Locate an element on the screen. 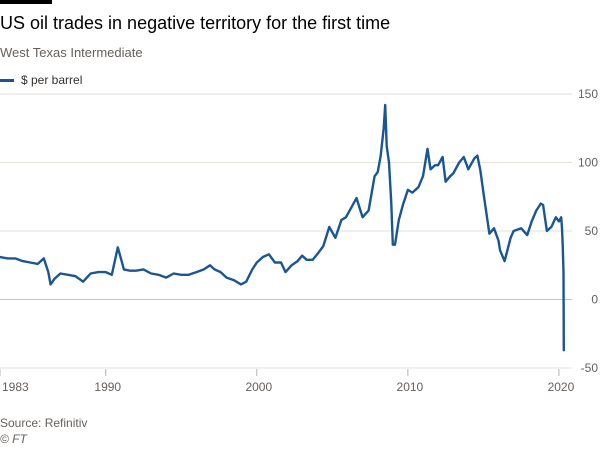 The width and height of the screenshot is (600, 450). x-tick-label: 2010 is located at coordinates (410, 387).